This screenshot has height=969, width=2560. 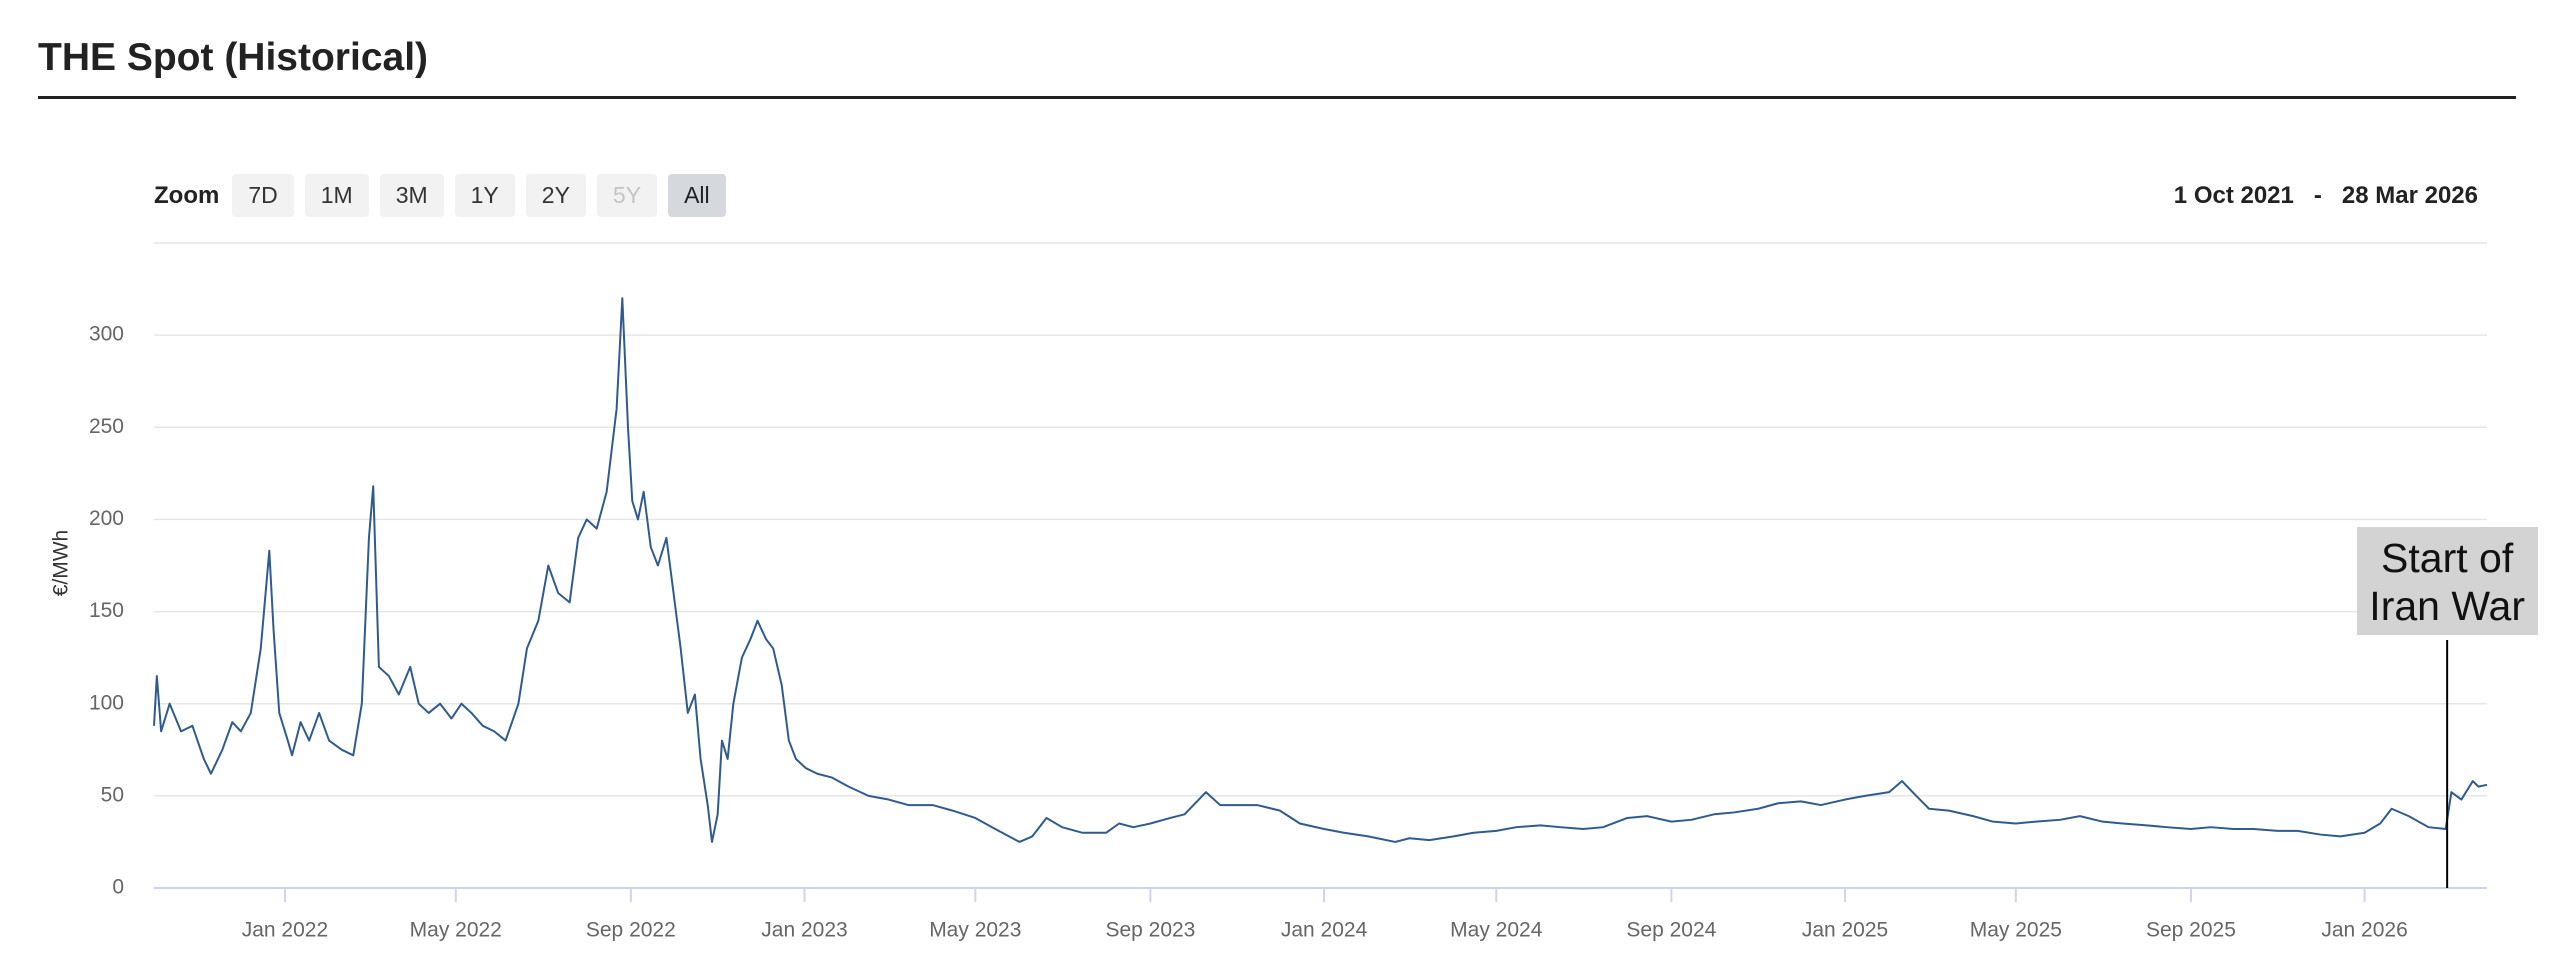 I want to click on zoom-button: 2Y, so click(x=555, y=195).